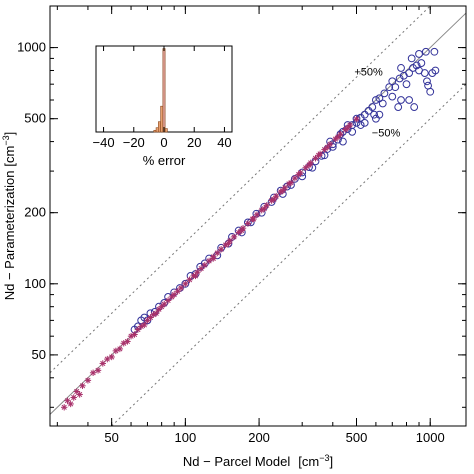  I want to click on reference-annotation: +50%, so click(368, 73).